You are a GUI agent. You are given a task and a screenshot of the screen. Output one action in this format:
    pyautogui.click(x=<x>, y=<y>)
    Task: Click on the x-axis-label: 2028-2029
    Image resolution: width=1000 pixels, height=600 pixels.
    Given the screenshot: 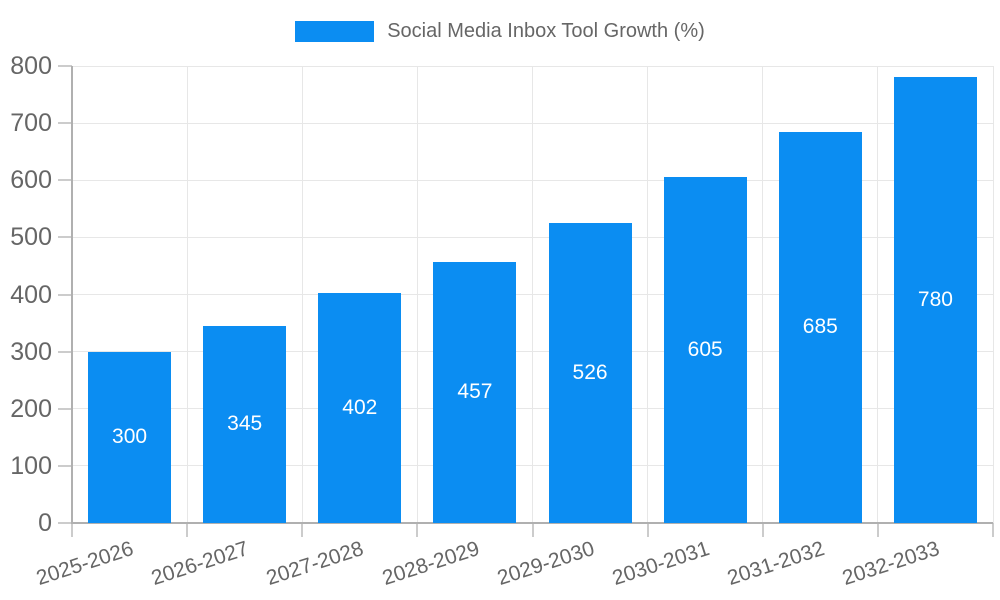 What is the action you would take?
    pyautogui.click(x=430, y=563)
    